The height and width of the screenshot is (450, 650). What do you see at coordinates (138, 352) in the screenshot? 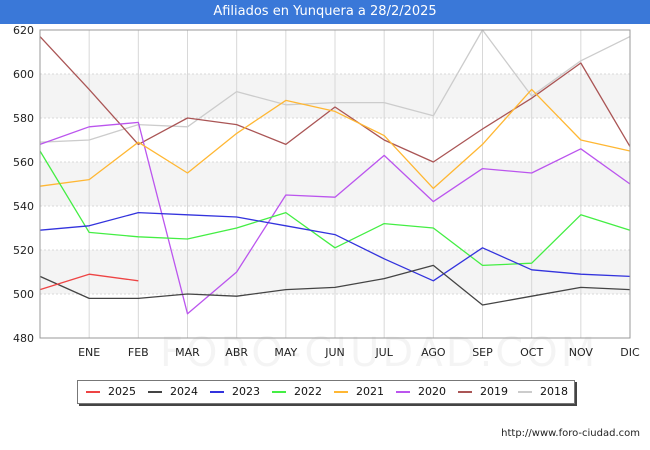
I see `x-tick-label: FEB` at bounding box center [138, 352].